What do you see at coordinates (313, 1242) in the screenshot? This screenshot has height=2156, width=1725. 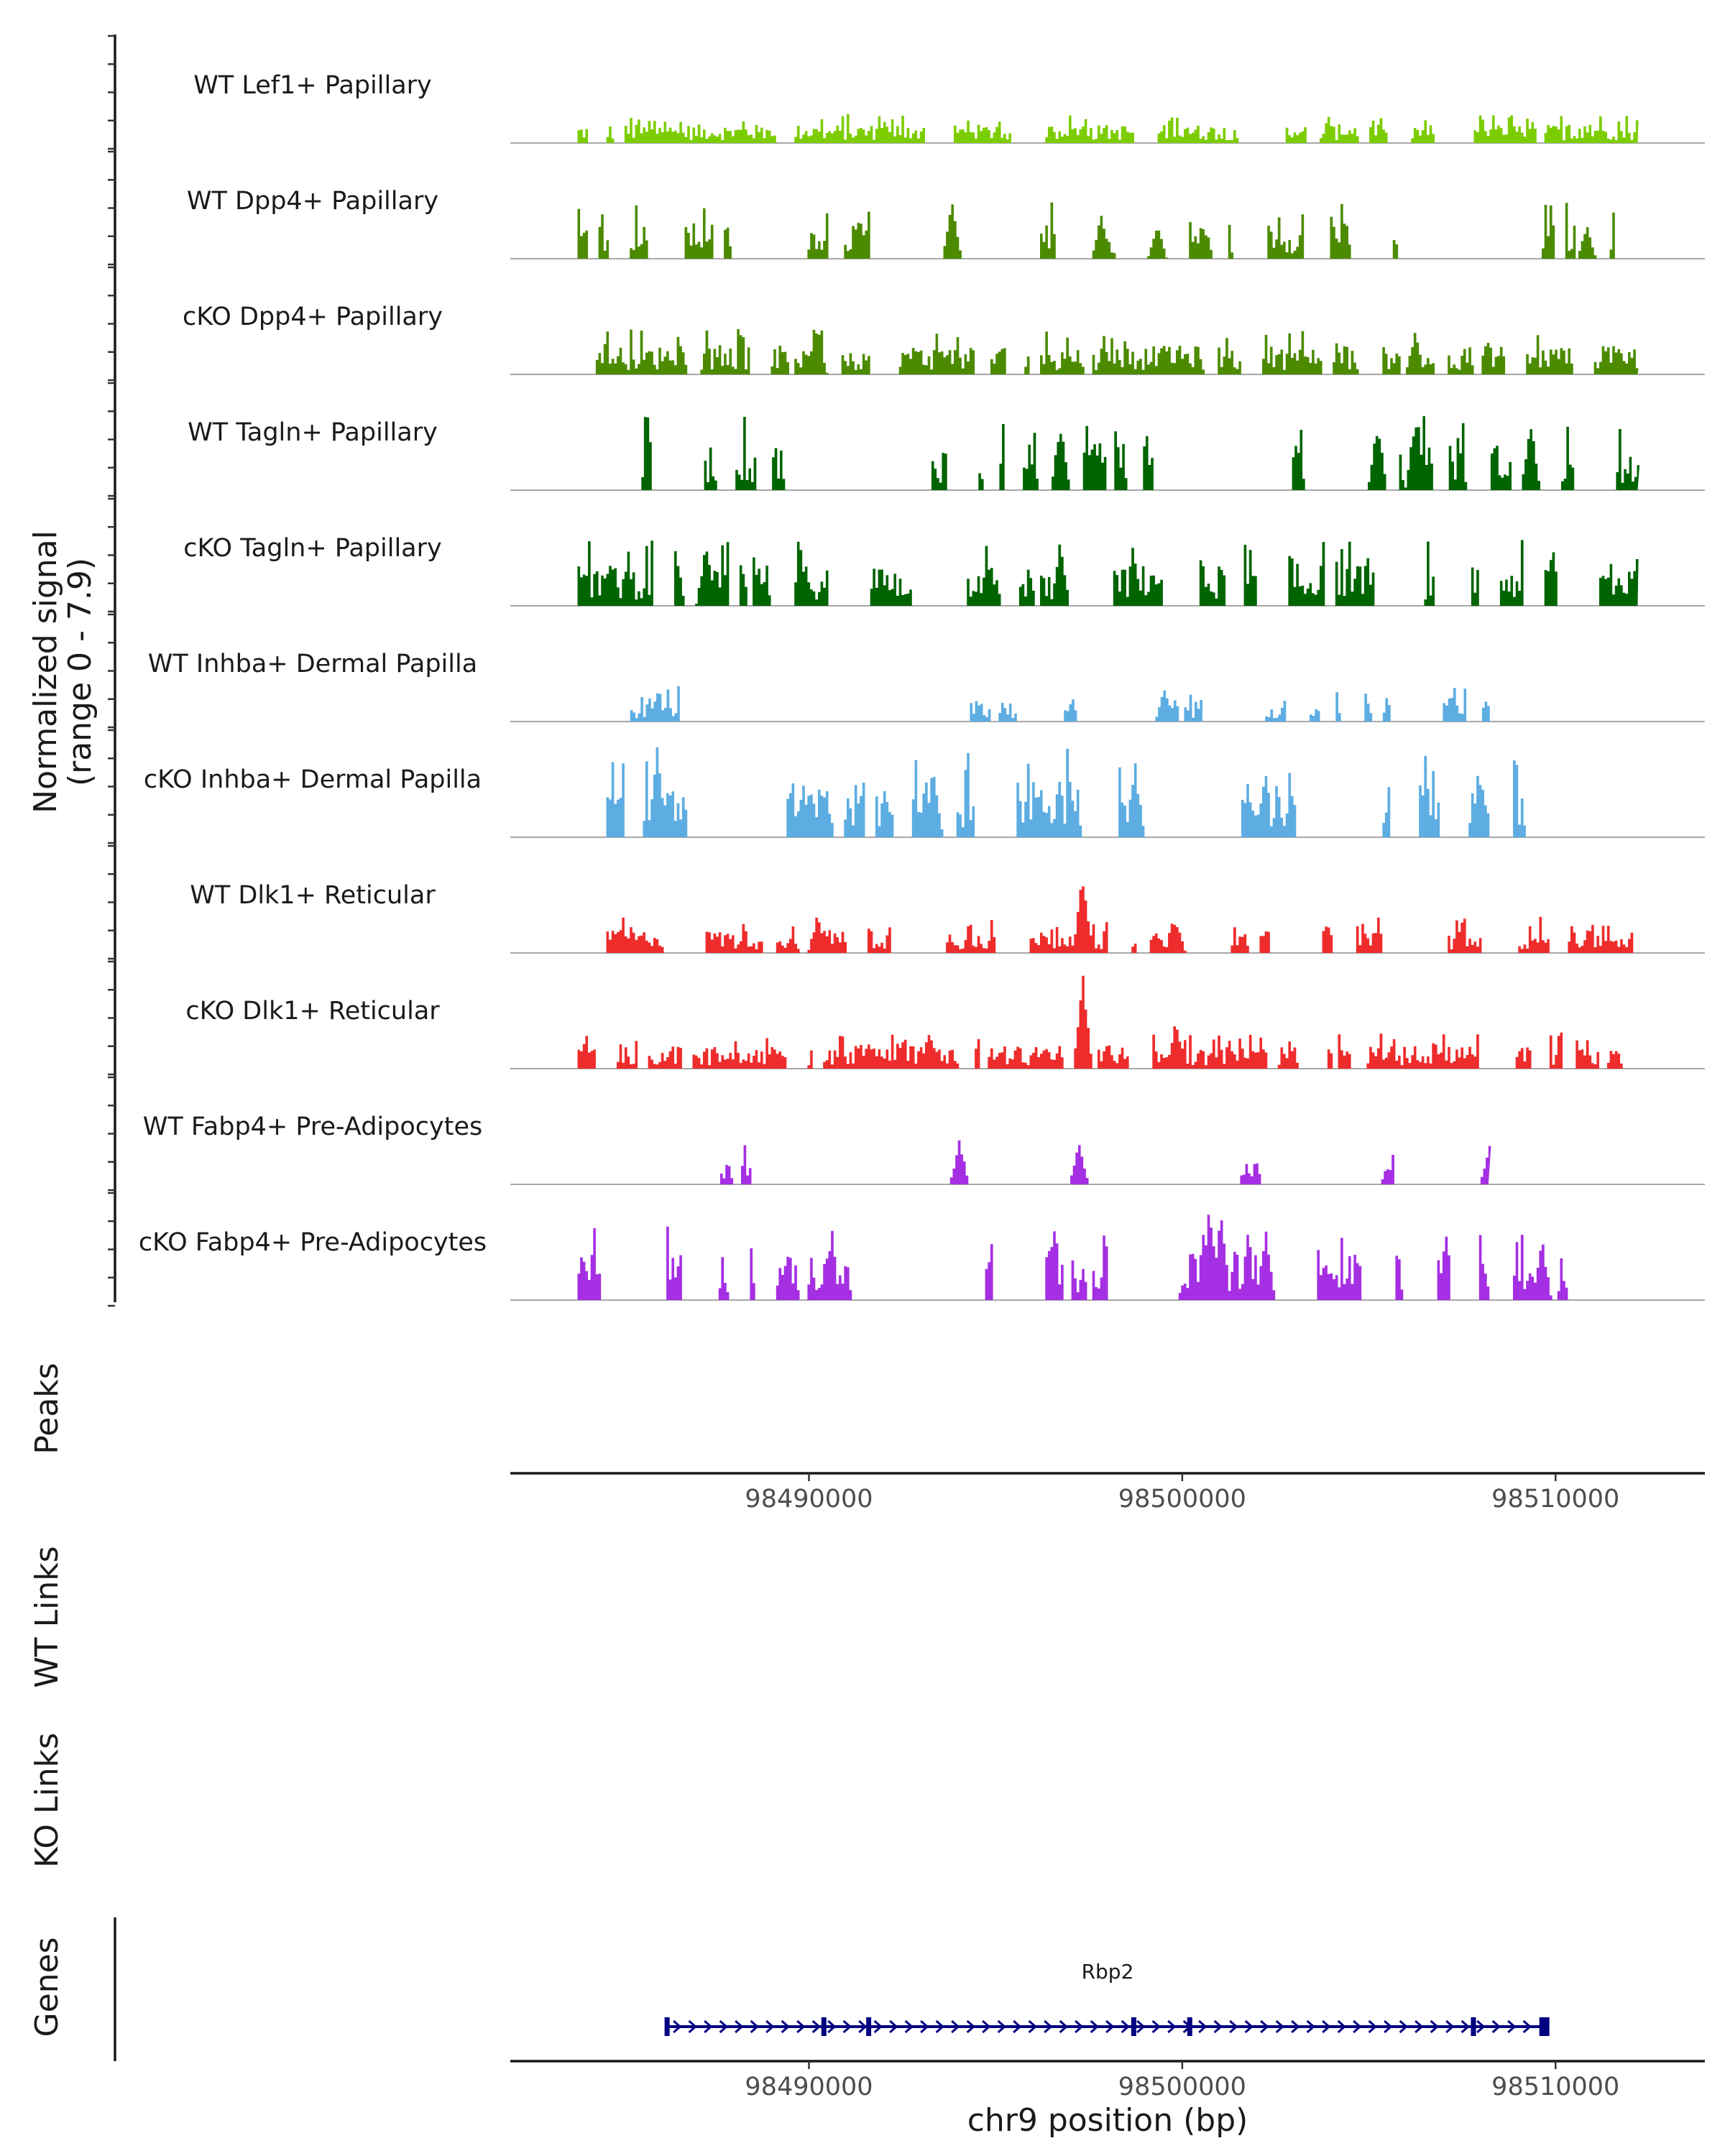 I see `track-label: cKO Fabp4+ Pre-Adipocytes` at bounding box center [313, 1242].